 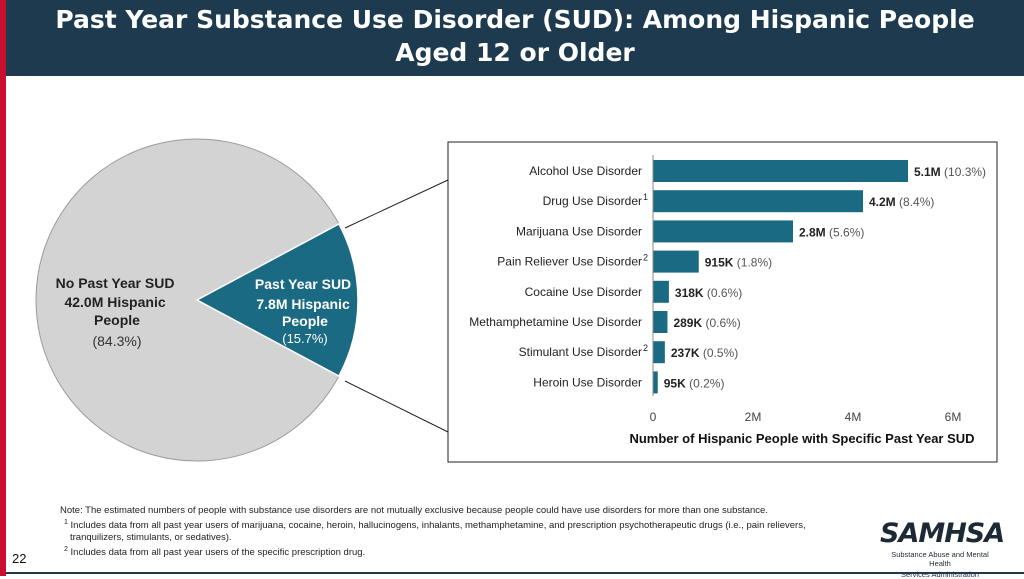 What do you see at coordinates (812, 232) in the screenshot?
I see `bar-value: 2.8M` at bounding box center [812, 232].